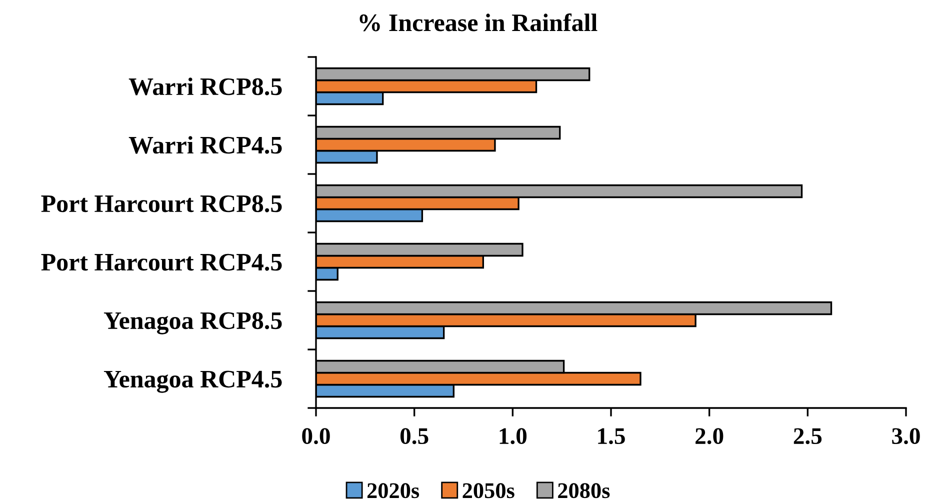  Describe the element at coordinates (584, 490) in the screenshot. I see `legend-label: 2080s` at that location.